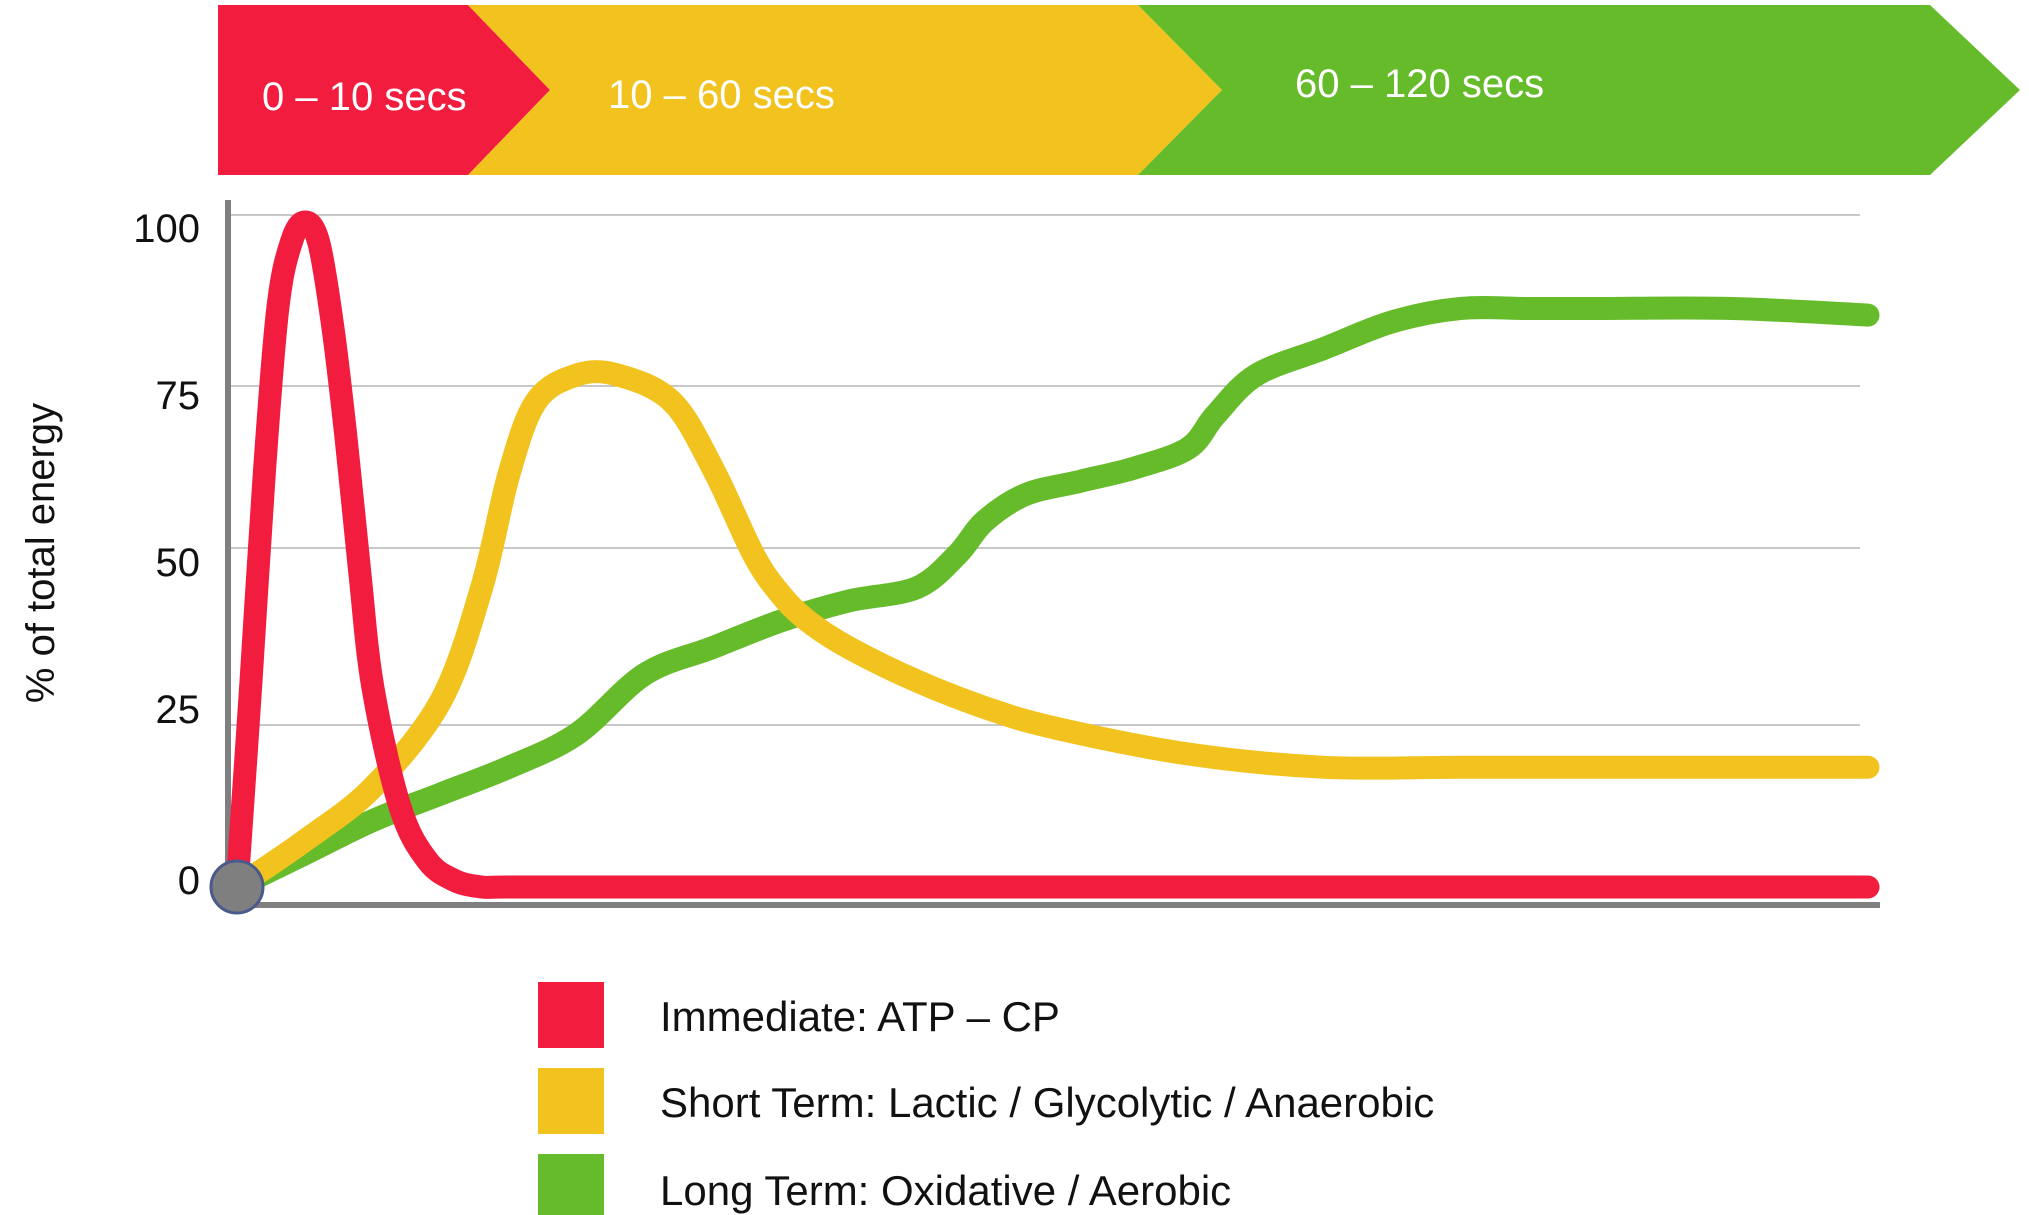 The width and height of the screenshot is (2029, 1215). Describe the element at coordinates (860, 1016) in the screenshot. I see `legend-label-immediate: Immediate: ATP – CP` at that location.